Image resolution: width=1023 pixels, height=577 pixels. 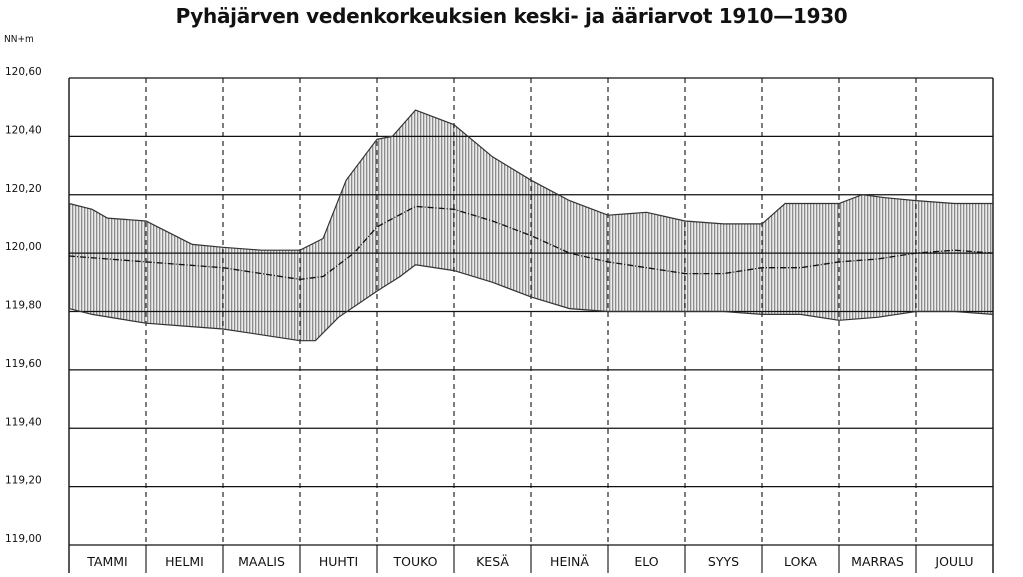 What do you see at coordinates (106, 561) in the screenshot?
I see `month-label: TAMMI` at bounding box center [106, 561].